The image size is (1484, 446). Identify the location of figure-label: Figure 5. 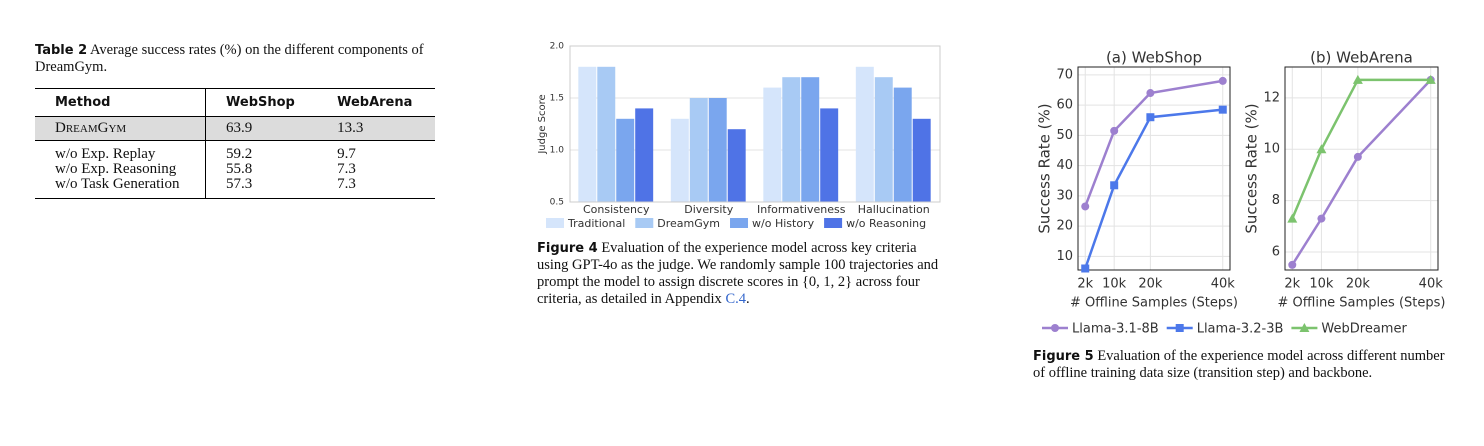
(1063, 356).